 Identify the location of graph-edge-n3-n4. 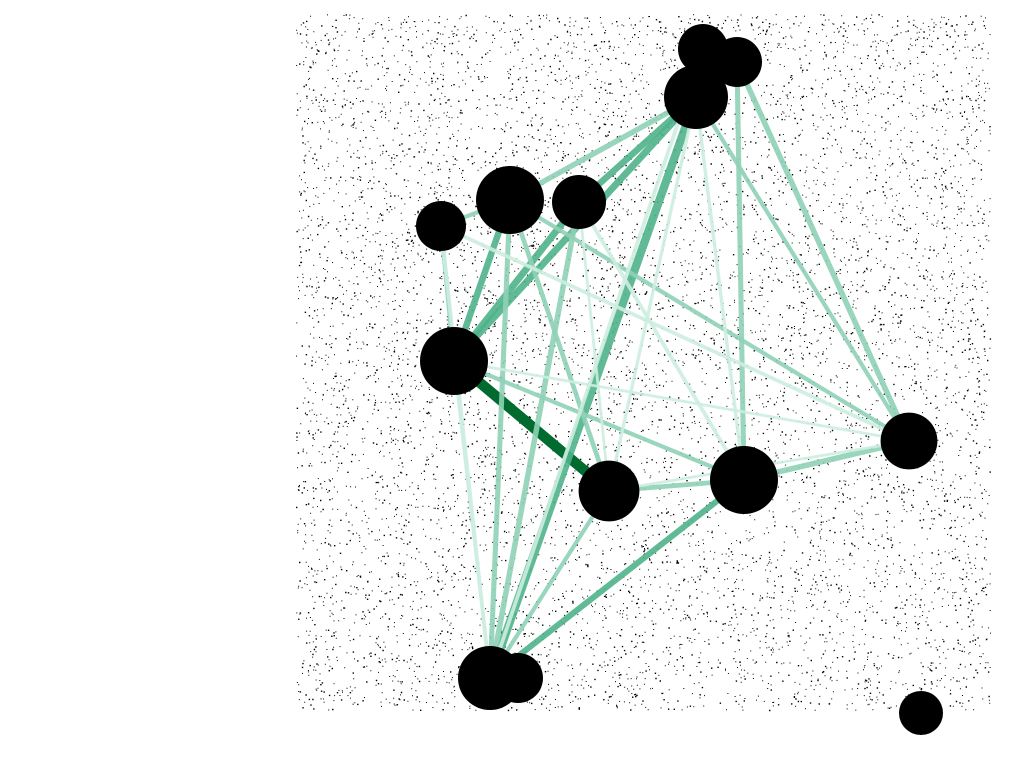
(603, 148).